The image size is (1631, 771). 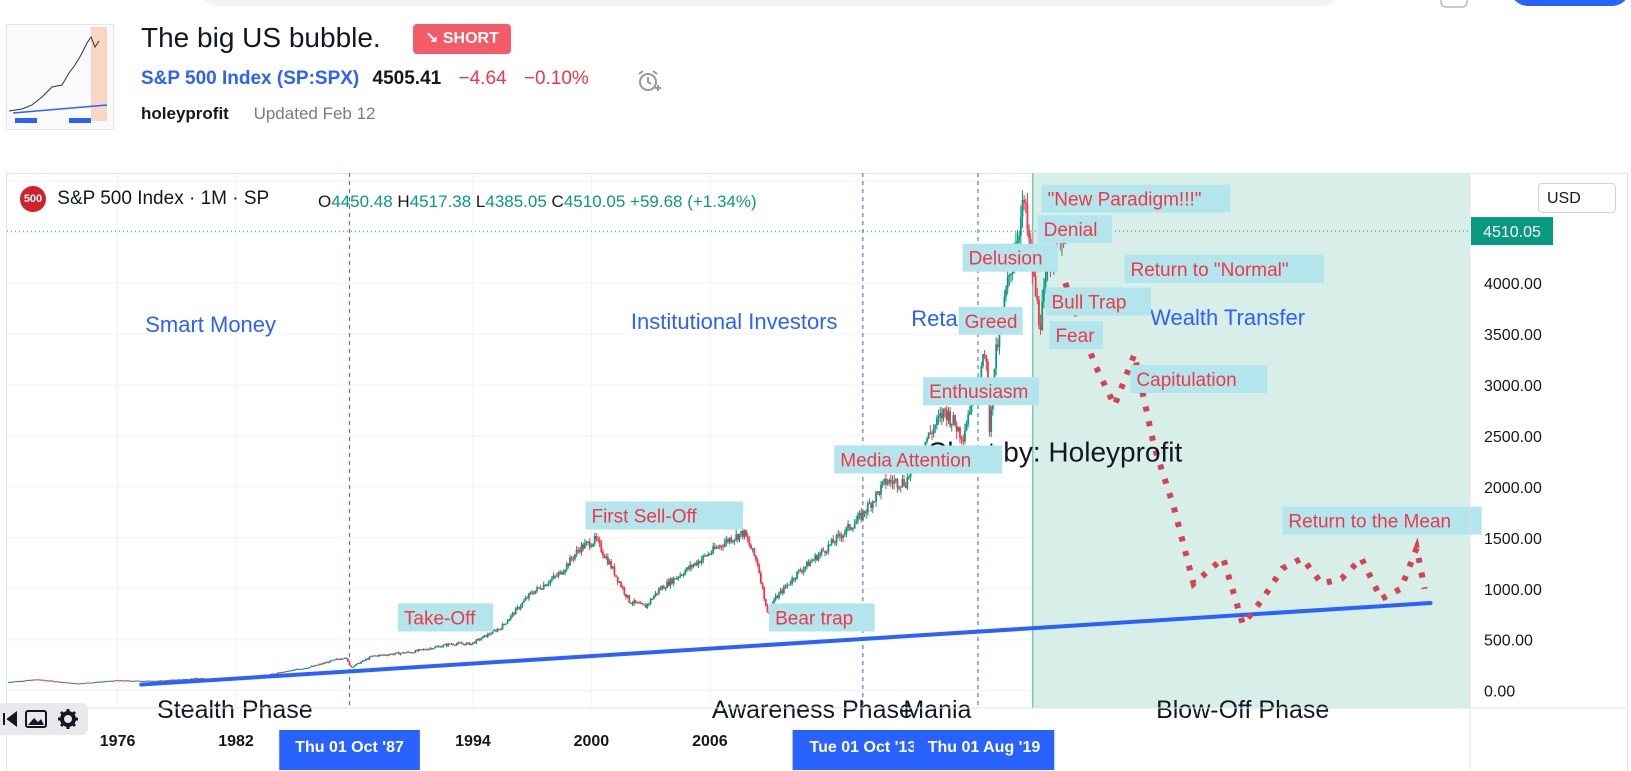 What do you see at coordinates (1513, 590) in the screenshot?
I see `y-tick-label: 1000.00` at bounding box center [1513, 590].